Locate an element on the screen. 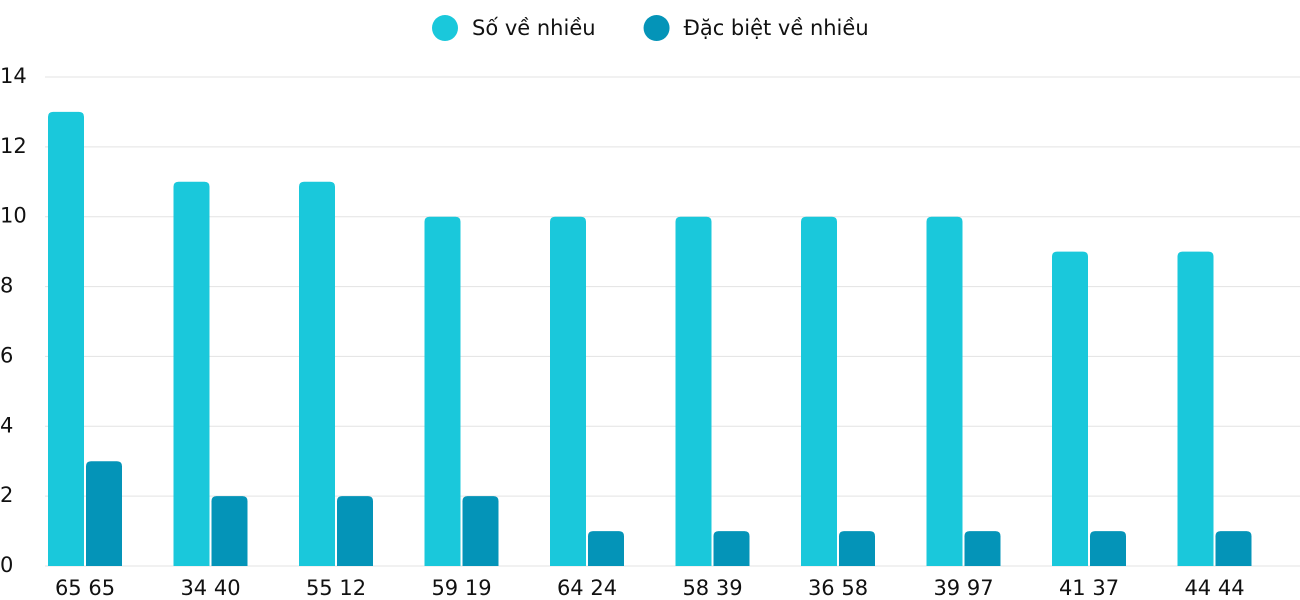  x-tick-label: 34 40 is located at coordinates (210, 588).